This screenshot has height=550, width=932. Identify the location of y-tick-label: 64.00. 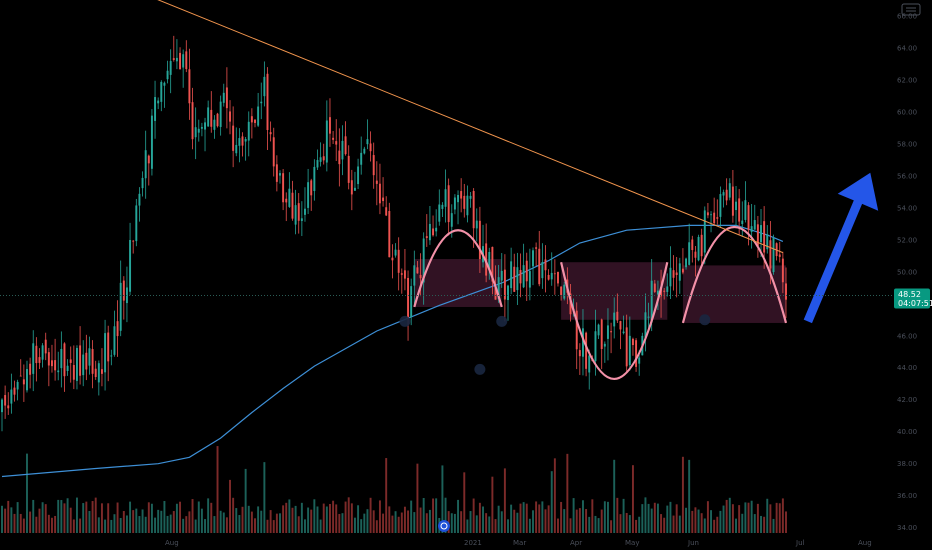
(907, 48).